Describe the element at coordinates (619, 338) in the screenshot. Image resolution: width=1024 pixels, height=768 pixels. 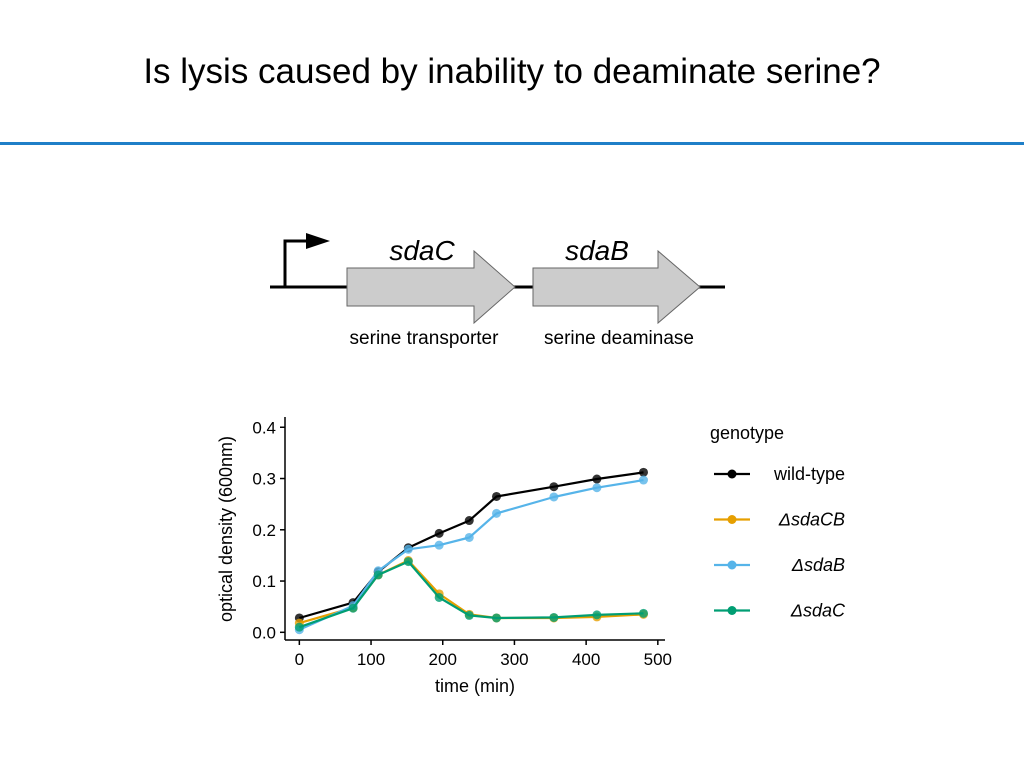
I see `gene-function-sdab: serine deaminase` at that location.